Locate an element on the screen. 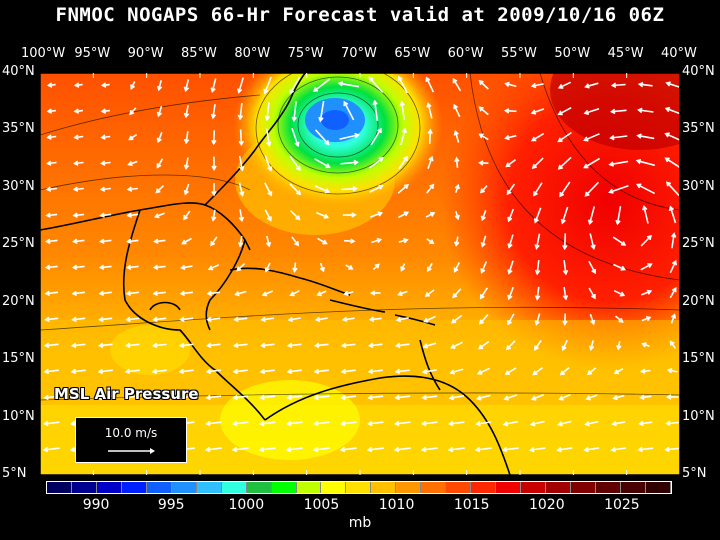 The width and height of the screenshot is (720, 540). colorbar-tick-label: 1010 is located at coordinates (396, 505).